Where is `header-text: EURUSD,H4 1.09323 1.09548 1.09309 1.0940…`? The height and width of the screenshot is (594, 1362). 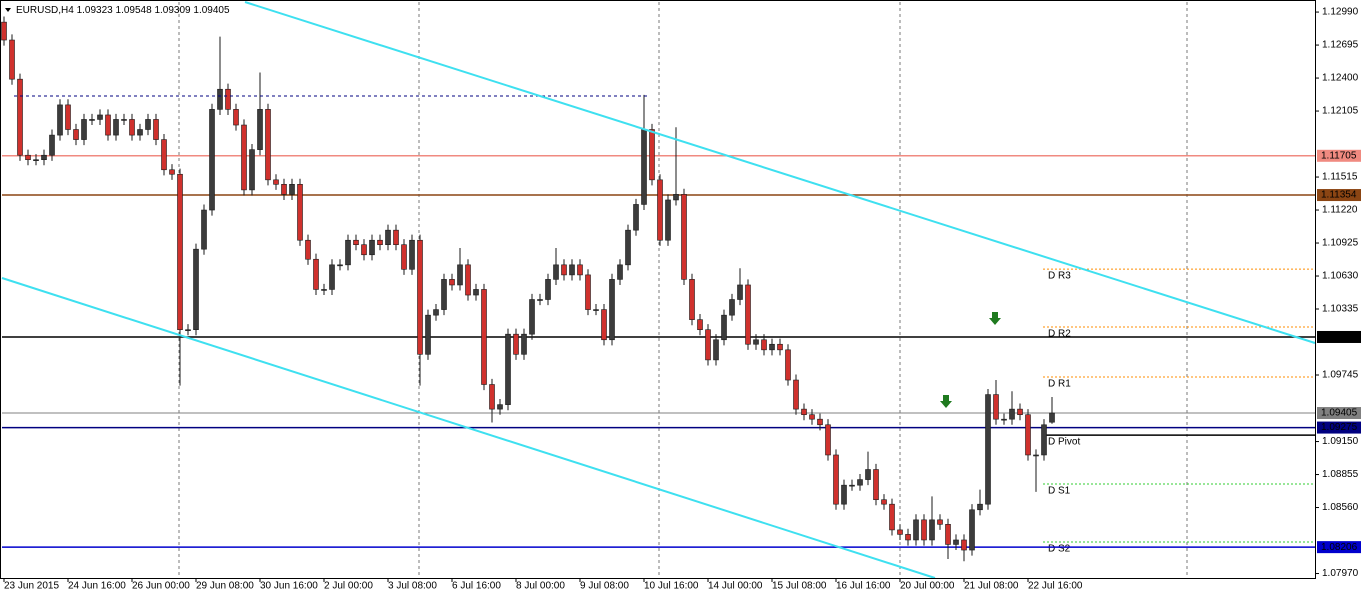 header-text: EURUSD,H4 1.09323 1.09548 1.09309 1.0940… is located at coordinates (123, 10).